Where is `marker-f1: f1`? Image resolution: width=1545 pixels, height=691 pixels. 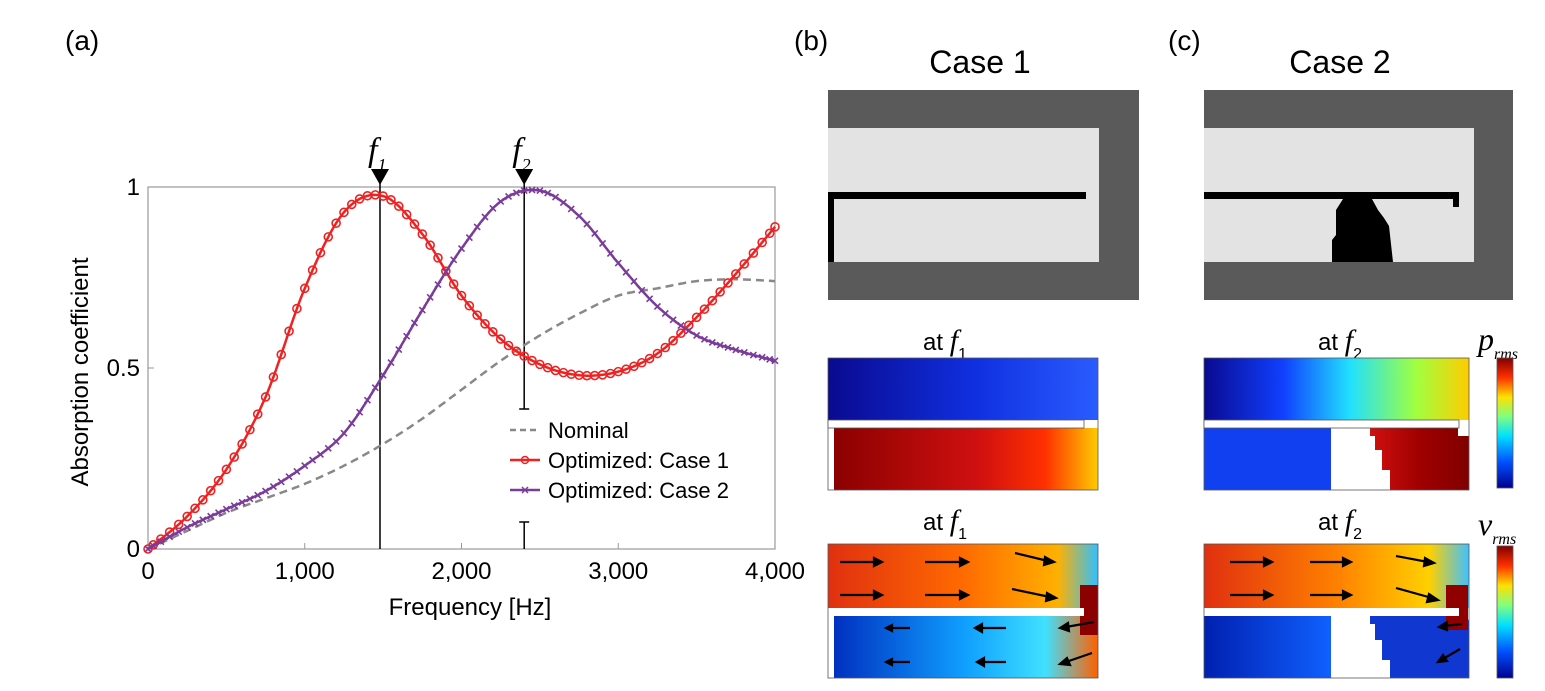 marker-f1: f1 is located at coordinates (378, 340).